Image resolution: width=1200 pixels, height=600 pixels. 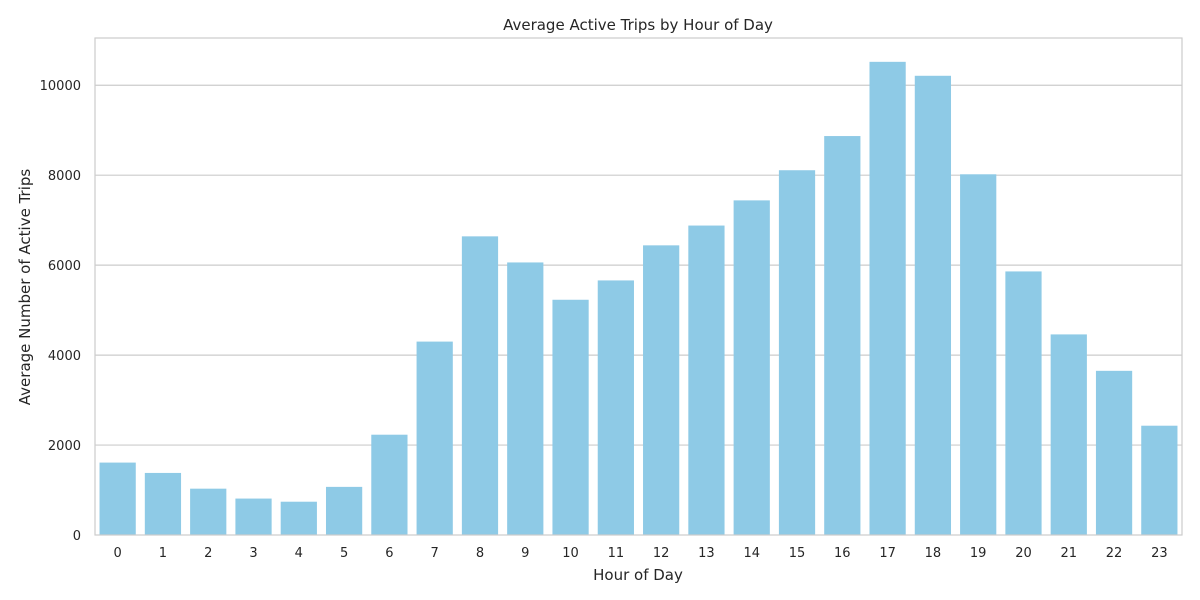 I want to click on x-tick-label: 3, so click(x=253, y=553).